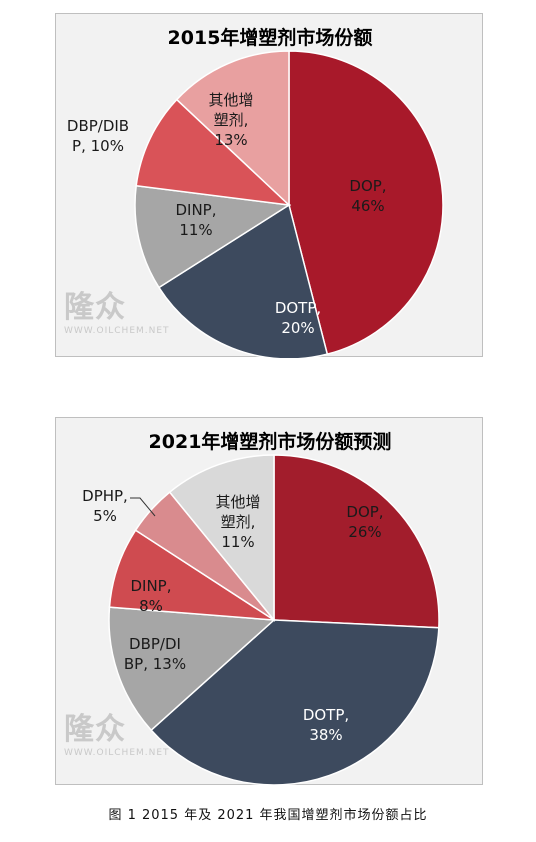 Image resolution: width=536 pixels, height=842 pixels. What do you see at coordinates (117, 331) in the screenshot?
I see `watermark-url-1: WWW.OILCHEM.NET` at bounding box center [117, 331].